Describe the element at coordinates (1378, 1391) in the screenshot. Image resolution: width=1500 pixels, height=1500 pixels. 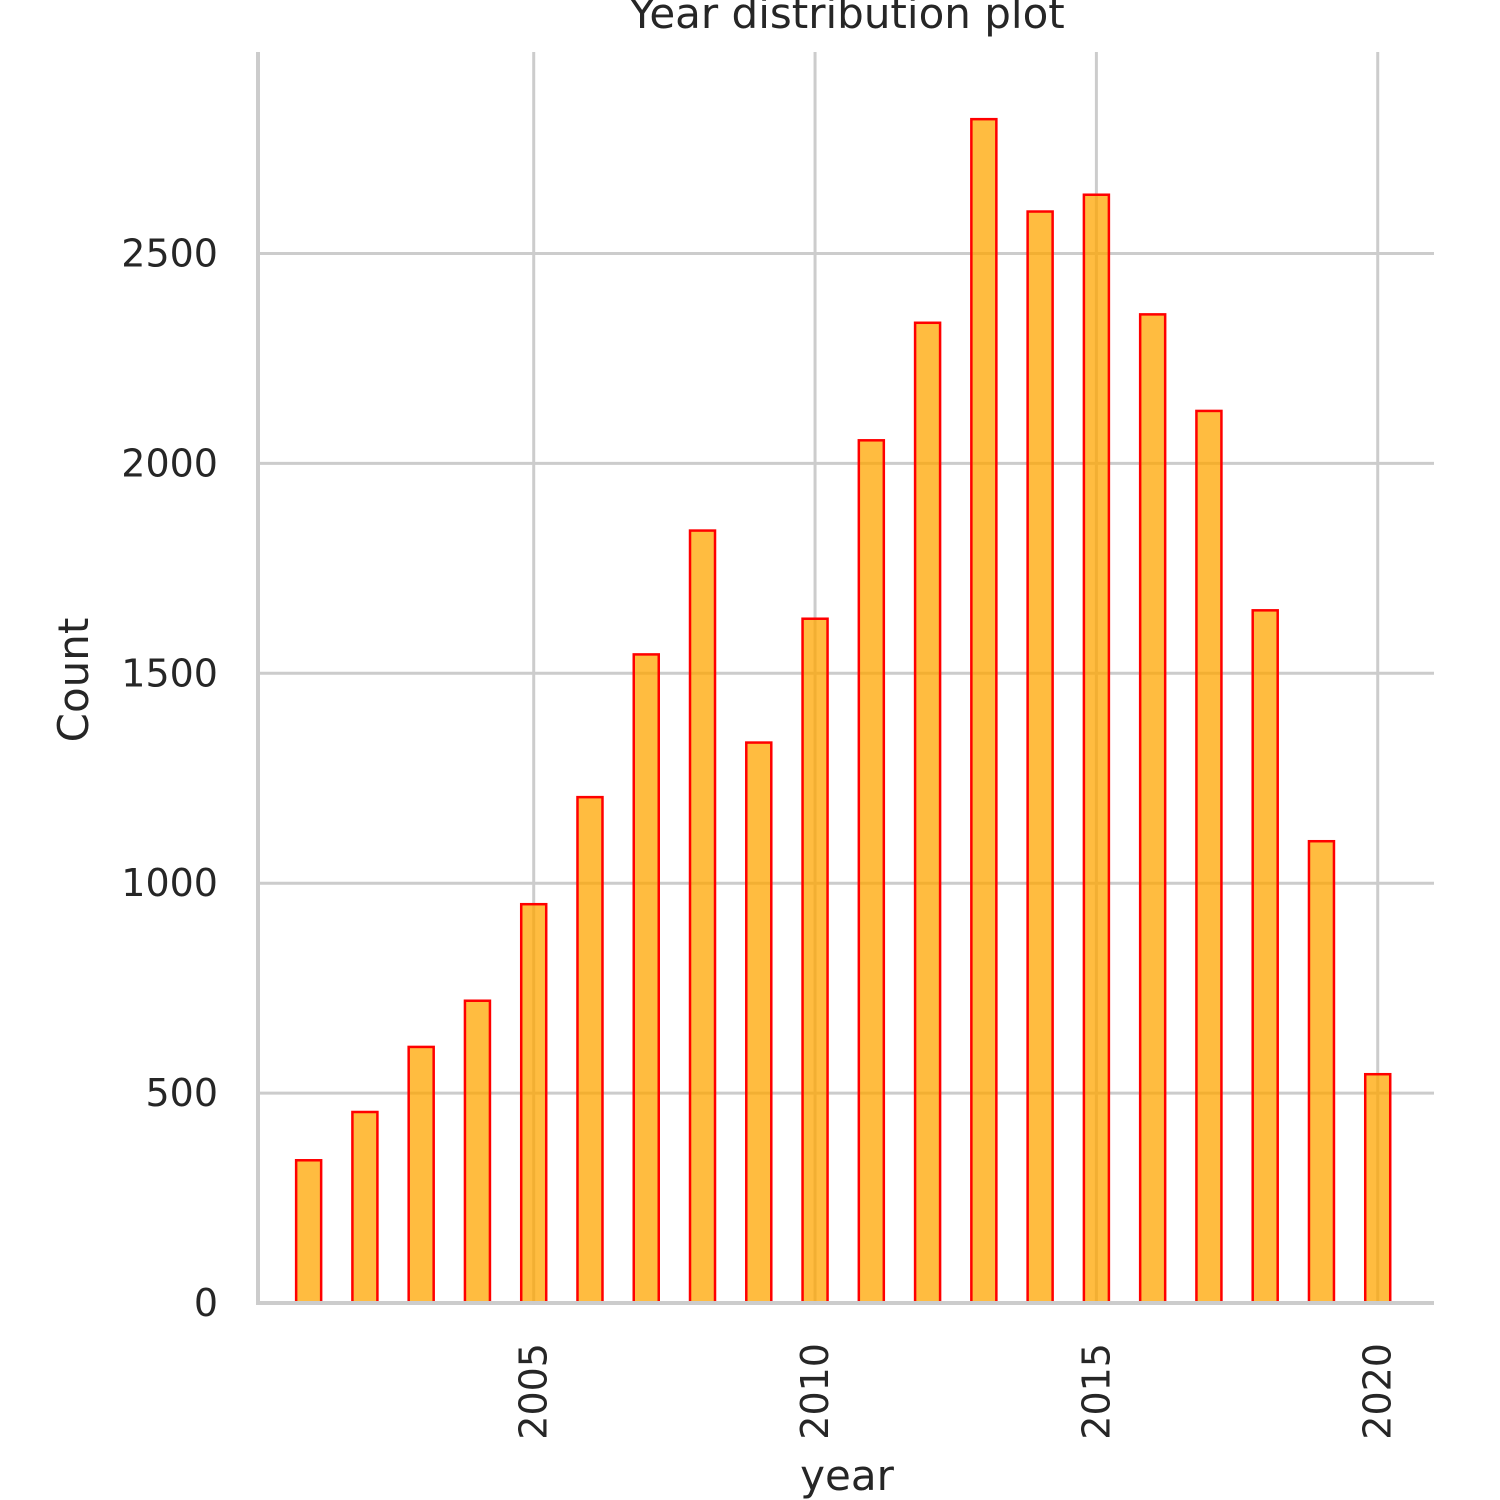
I see `x-tick-label: 2020` at that location.